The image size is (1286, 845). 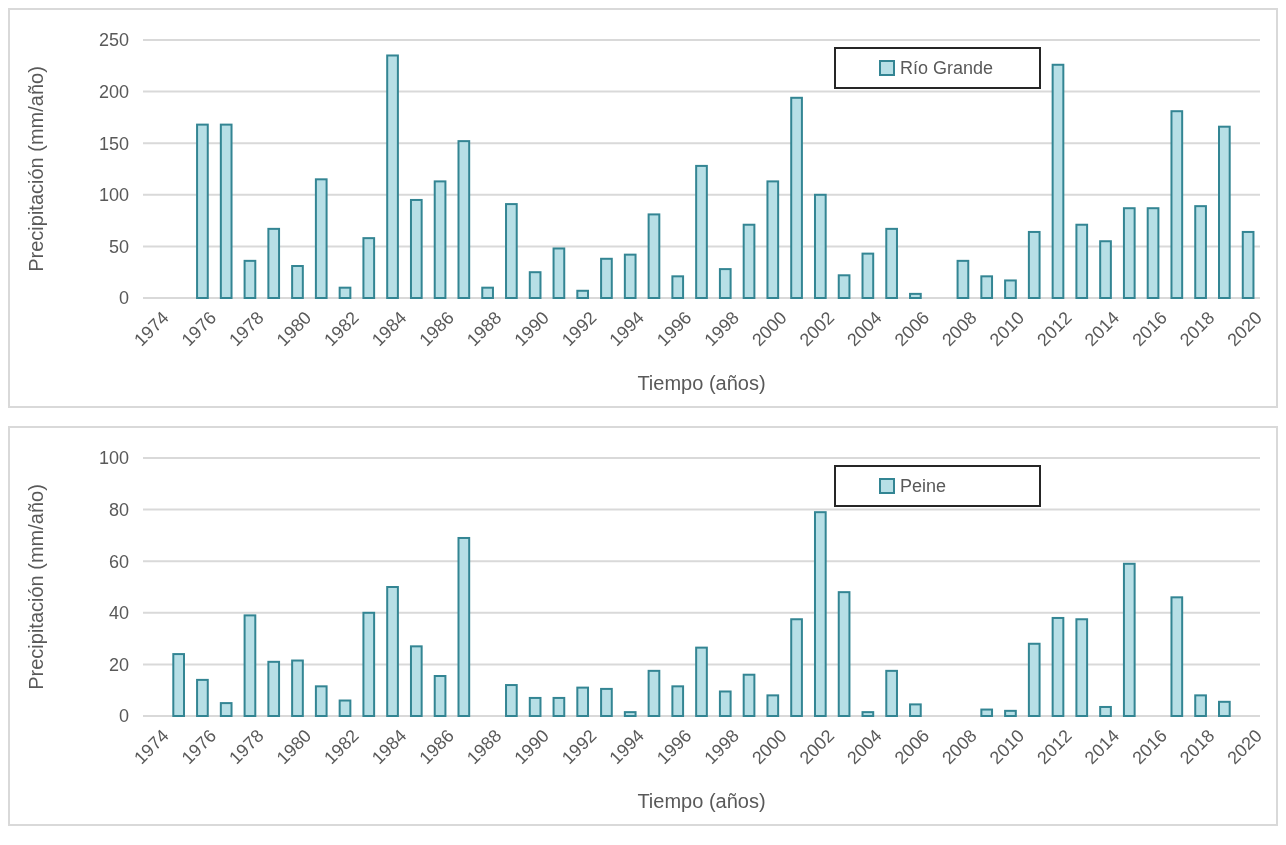 What do you see at coordinates (113, 143) in the screenshot?
I see `y-tick-label: 150` at bounding box center [113, 143].